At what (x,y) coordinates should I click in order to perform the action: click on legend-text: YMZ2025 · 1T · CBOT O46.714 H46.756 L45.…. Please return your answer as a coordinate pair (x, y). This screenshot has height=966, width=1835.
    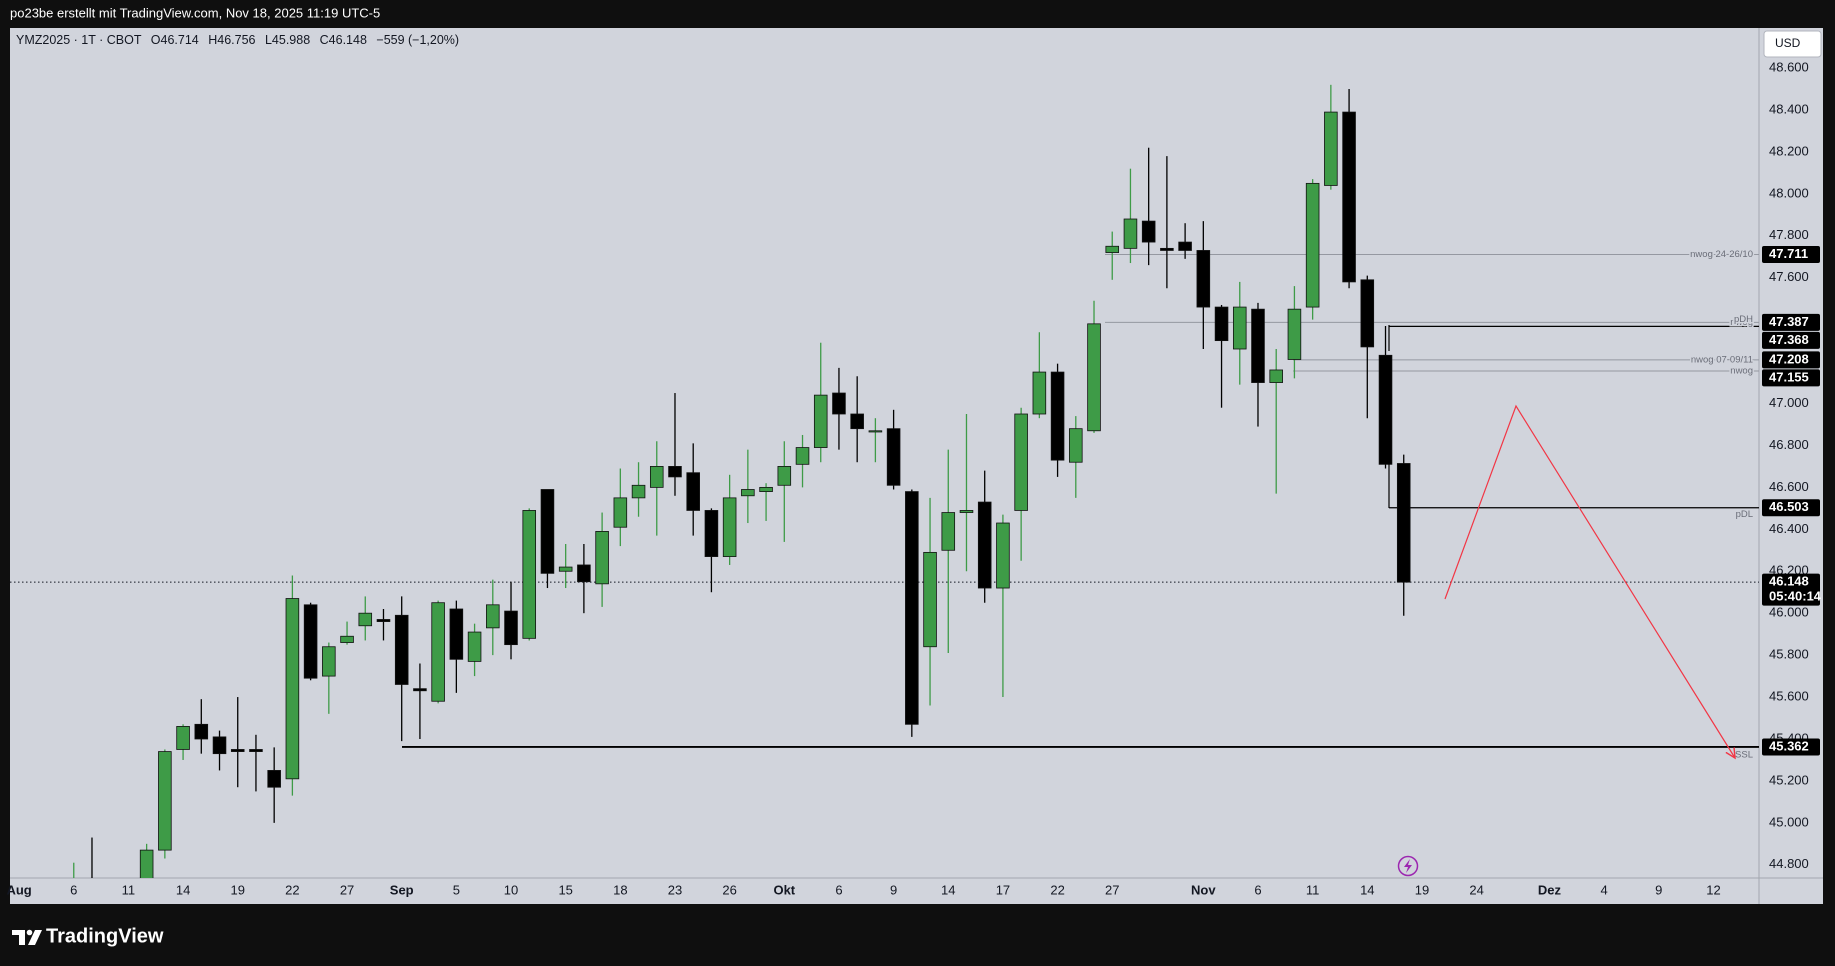
    Looking at the image, I should click on (237, 40).